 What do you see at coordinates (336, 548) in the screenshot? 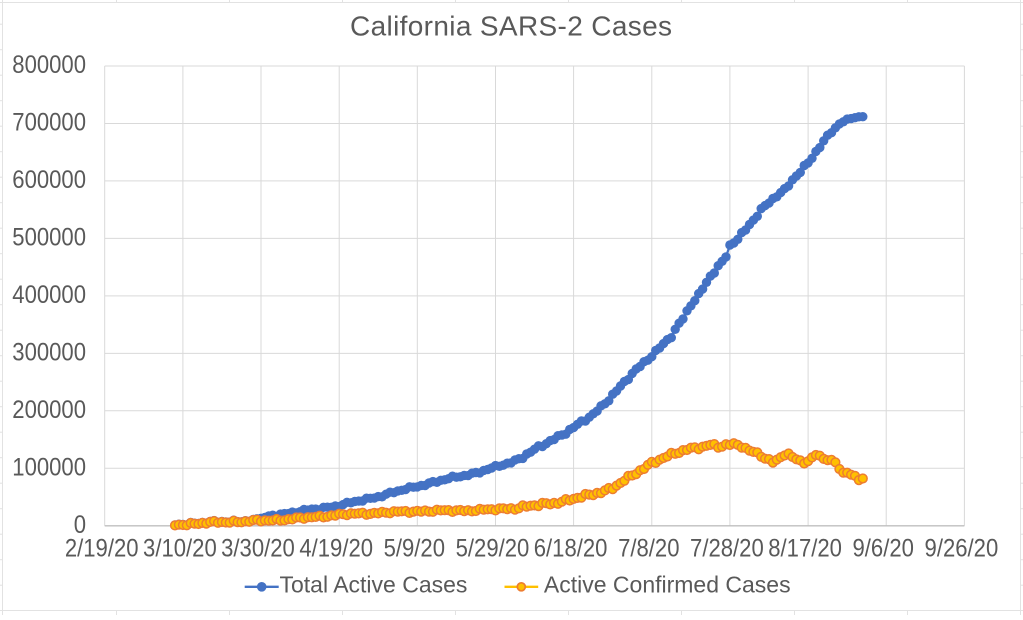
I see `svg-text: 4/19/20` at bounding box center [336, 548].